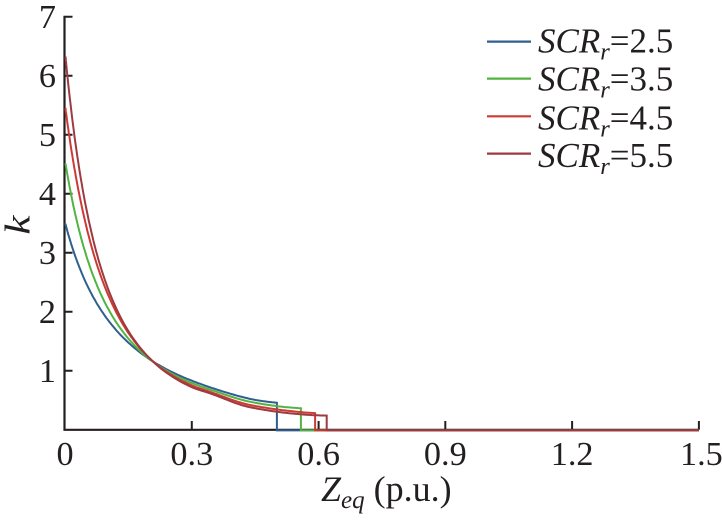  Describe the element at coordinates (47, 194) in the screenshot. I see `svg-text: 4` at that location.